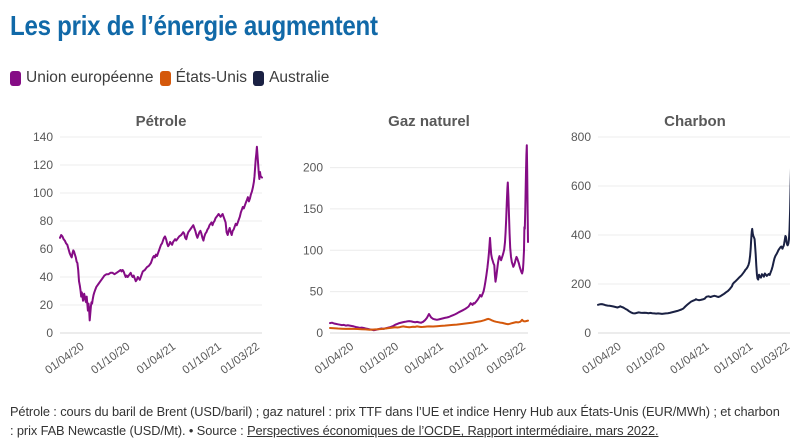 The height and width of the screenshot is (447, 790). I want to click on y-axis-tick-label: 140, so click(43, 137).